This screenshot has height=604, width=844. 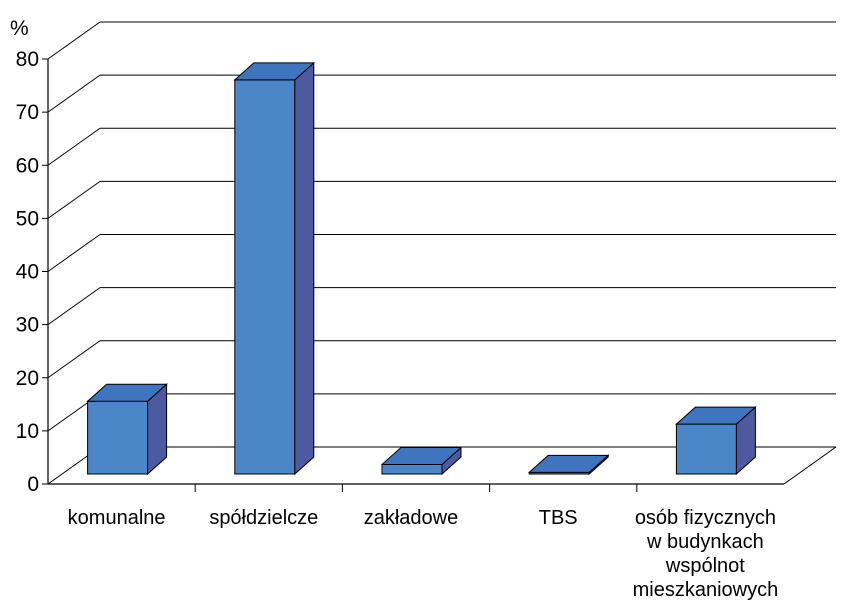 What do you see at coordinates (705, 542) in the screenshot?
I see `x-tick-label-line: w budynkach` at bounding box center [705, 542].